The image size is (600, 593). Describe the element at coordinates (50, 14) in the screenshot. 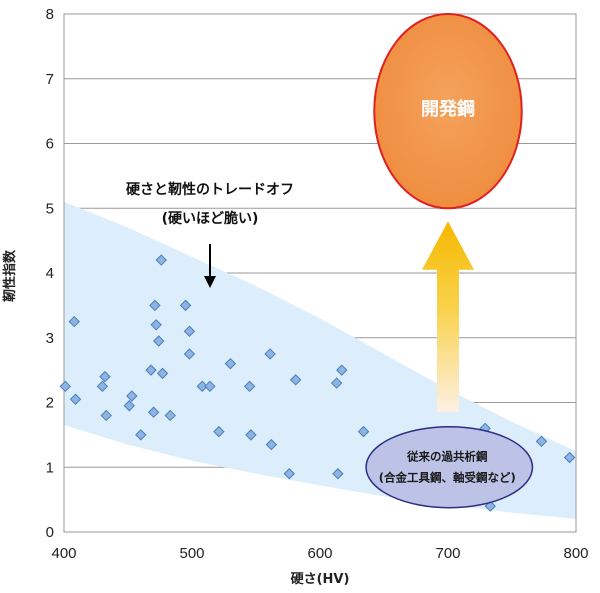

I see `y-tick-label: 8` at that location.